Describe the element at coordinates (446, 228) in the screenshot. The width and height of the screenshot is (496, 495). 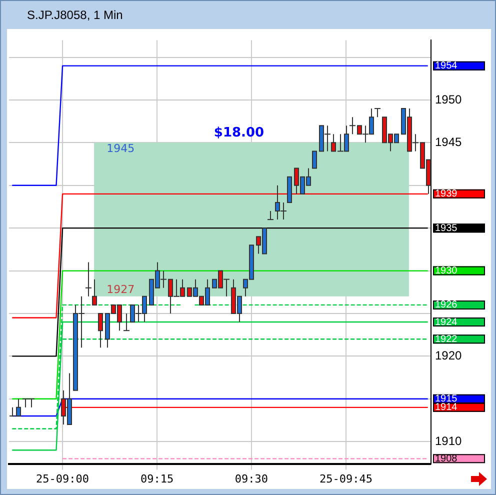
I see `data-label: 1935` at that location.